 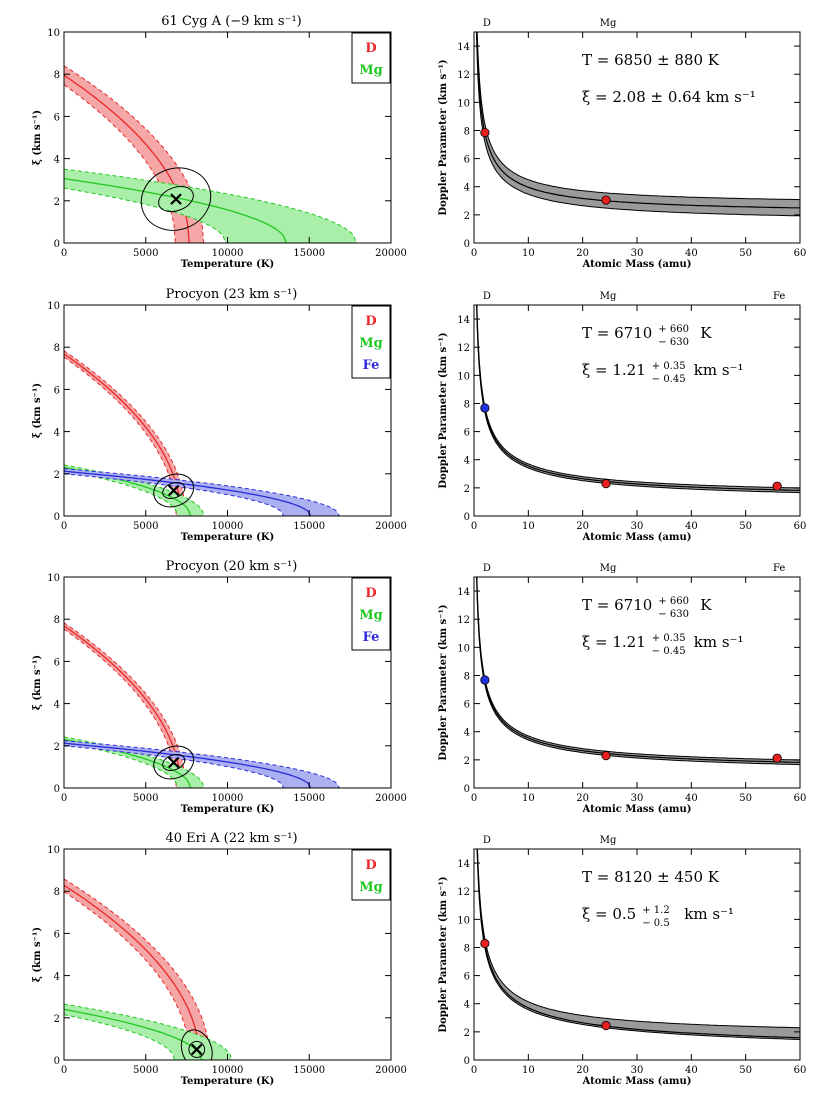 I want to click on turbulence-value: ξ = 1.21, so click(x=614, y=642).